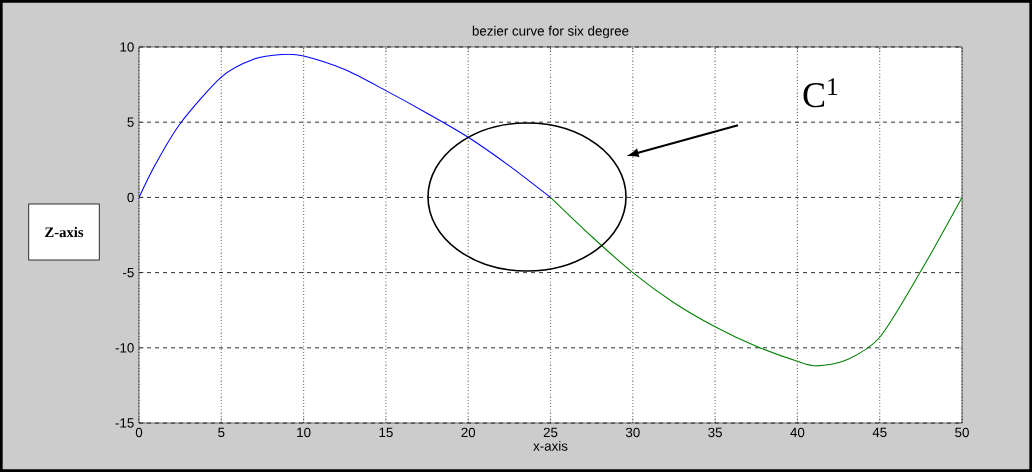 The height and width of the screenshot is (472, 1032). I want to click on x-tick-label: 15, so click(386, 432).